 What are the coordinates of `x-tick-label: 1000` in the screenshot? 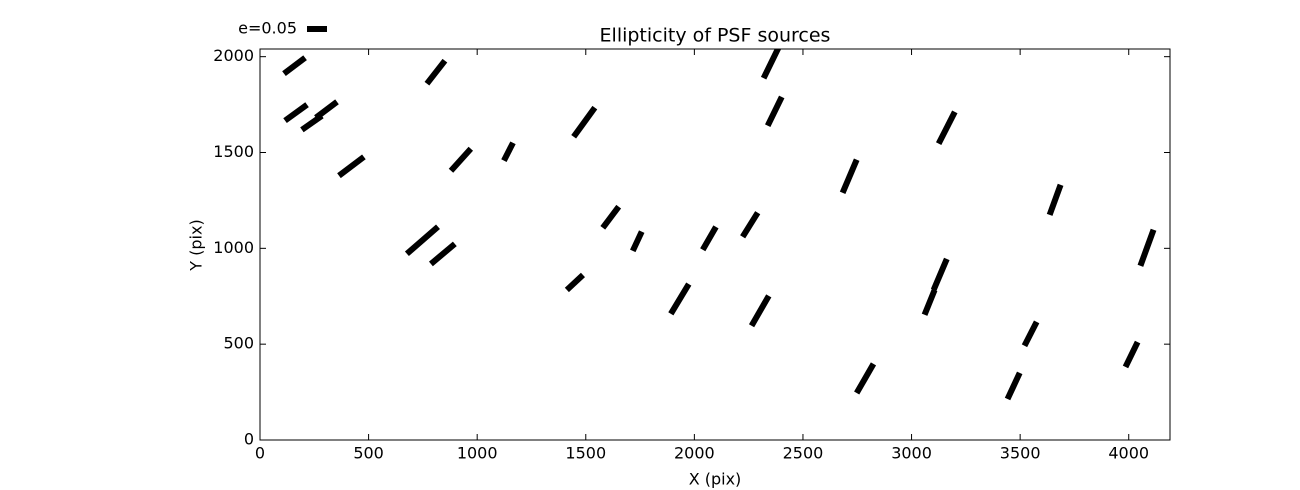 It's located at (477, 453).